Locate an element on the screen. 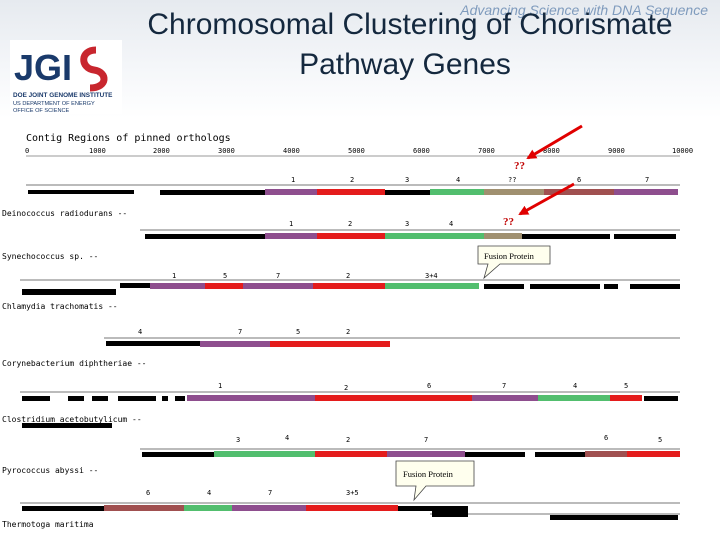 The height and width of the screenshot is (540, 720). organism-label: Chlamydia trachomatis -- is located at coordinates (60, 306).